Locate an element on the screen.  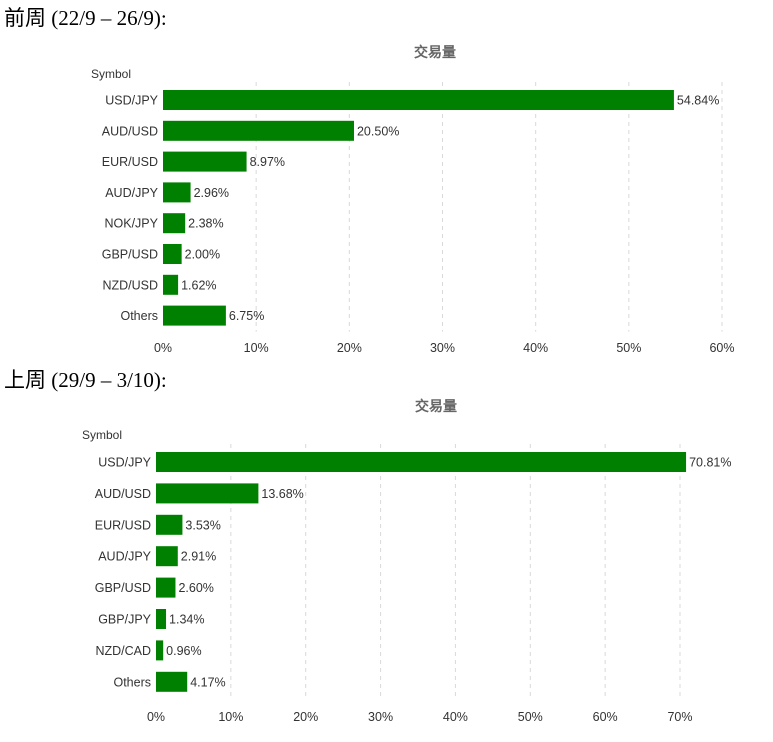
data-label: 6.75% is located at coordinates (246, 316).